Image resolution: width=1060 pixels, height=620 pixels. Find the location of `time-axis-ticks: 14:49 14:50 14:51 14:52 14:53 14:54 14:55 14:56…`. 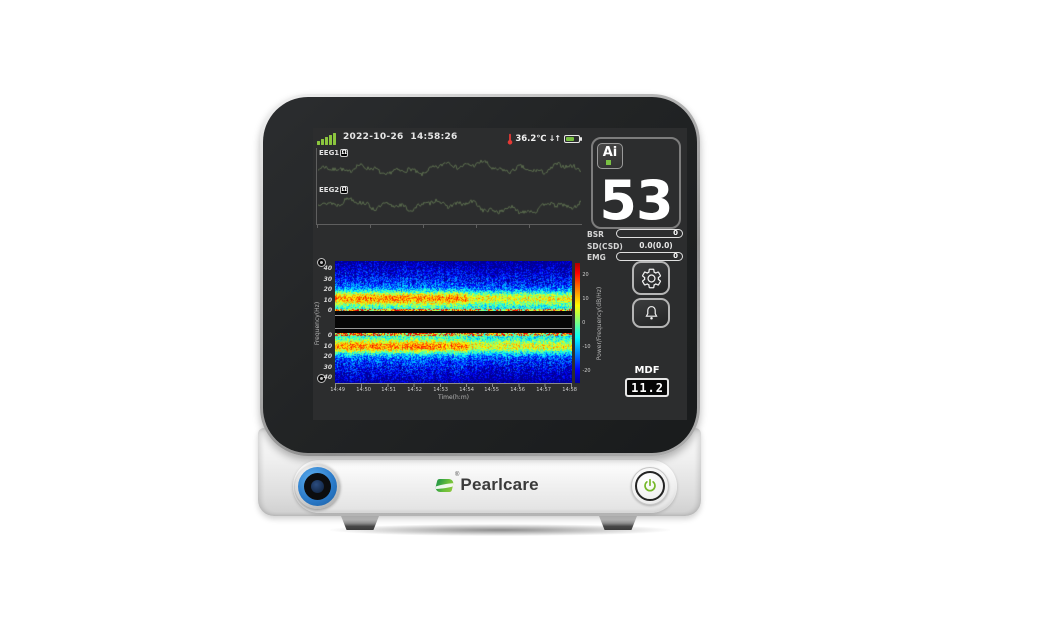

time-axis-ticks: 14:49 14:50 14:51 14:52 14:53 14:54 14:55 14:56… is located at coordinates (453, 389).